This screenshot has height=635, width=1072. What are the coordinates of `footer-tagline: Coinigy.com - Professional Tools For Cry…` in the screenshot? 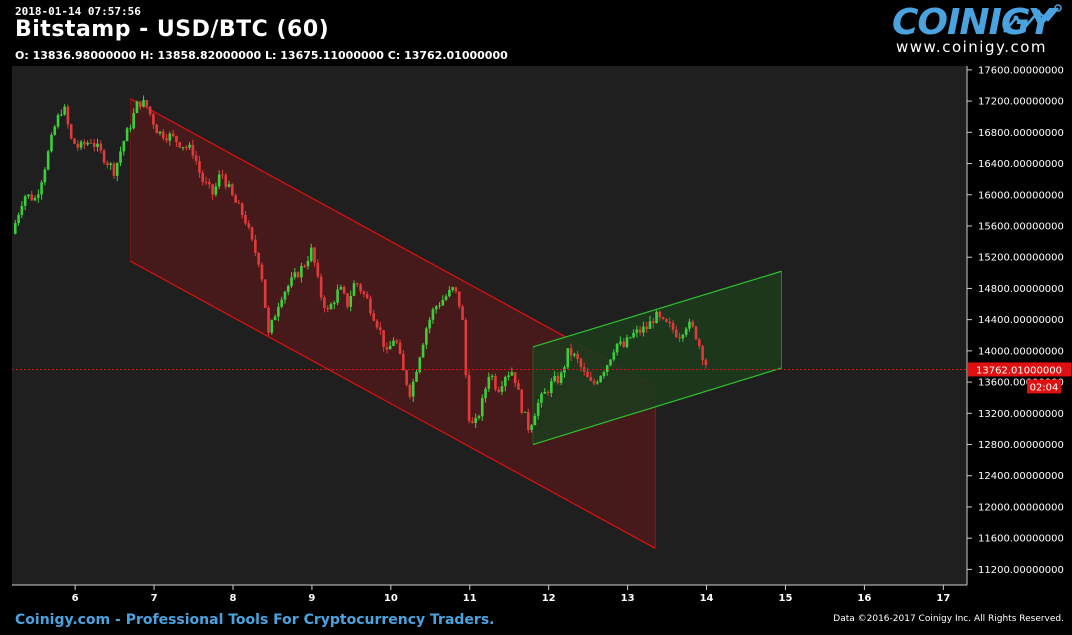 It's located at (255, 620).